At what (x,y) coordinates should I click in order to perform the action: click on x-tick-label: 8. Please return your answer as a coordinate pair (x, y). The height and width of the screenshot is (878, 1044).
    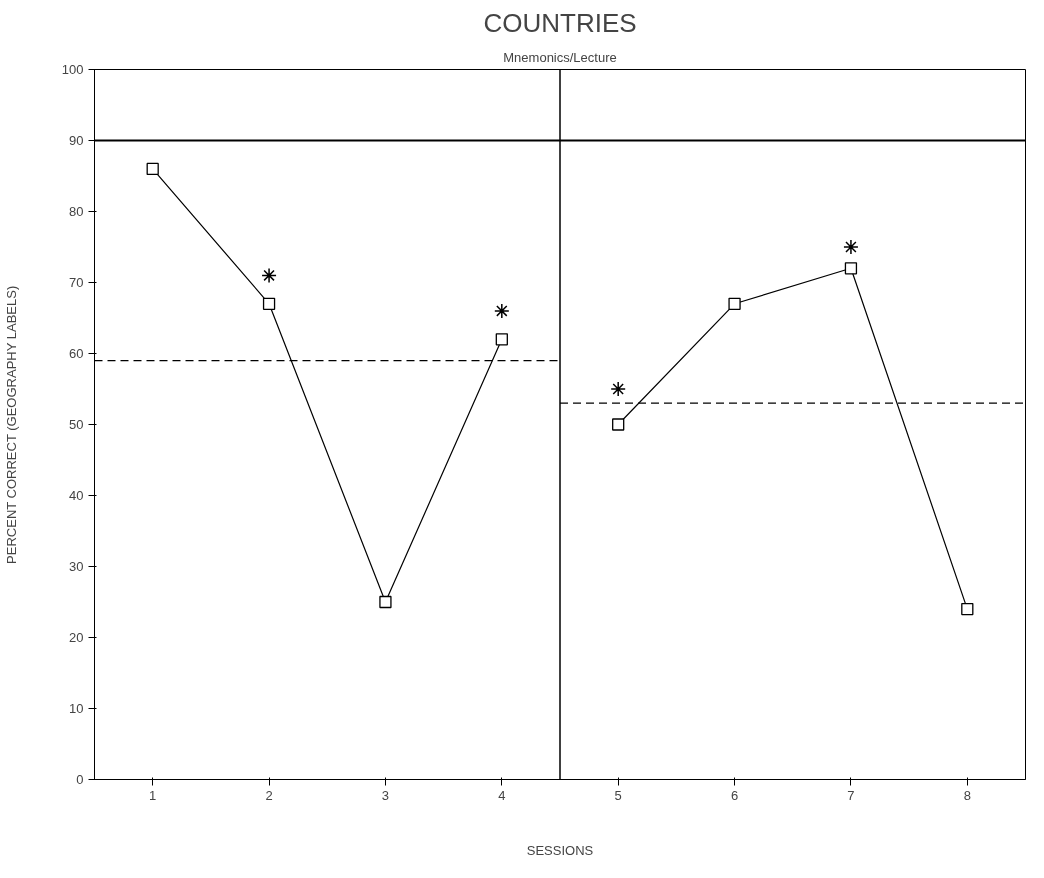
    Looking at the image, I should click on (967, 795).